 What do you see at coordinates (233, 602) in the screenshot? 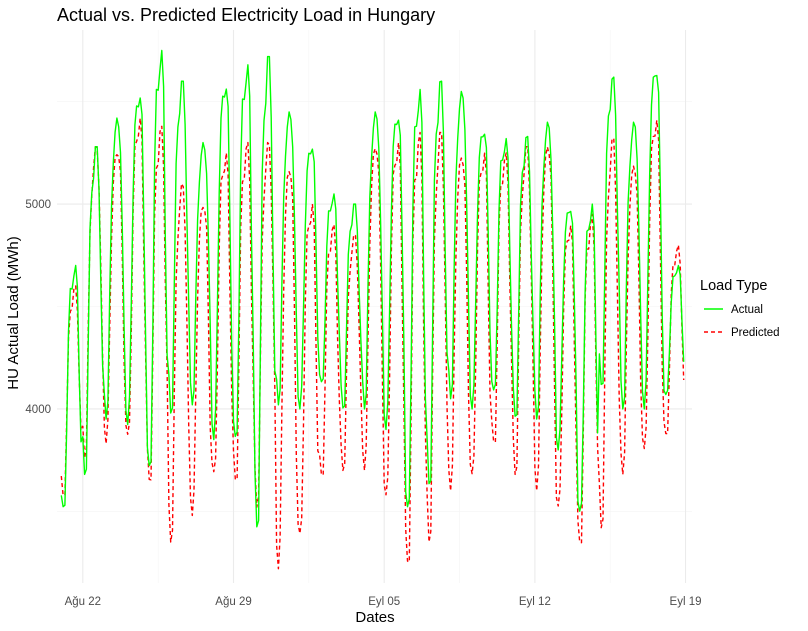
I see `x-tick-label: Ağu 29` at bounding box center [233, 602].